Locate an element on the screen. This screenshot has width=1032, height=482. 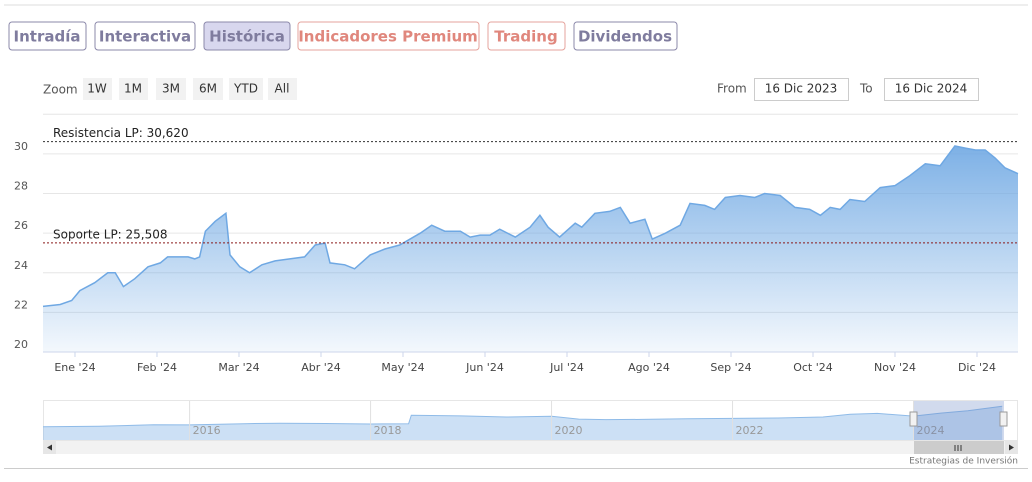
scrollbar is located at coordinates (530, 447).